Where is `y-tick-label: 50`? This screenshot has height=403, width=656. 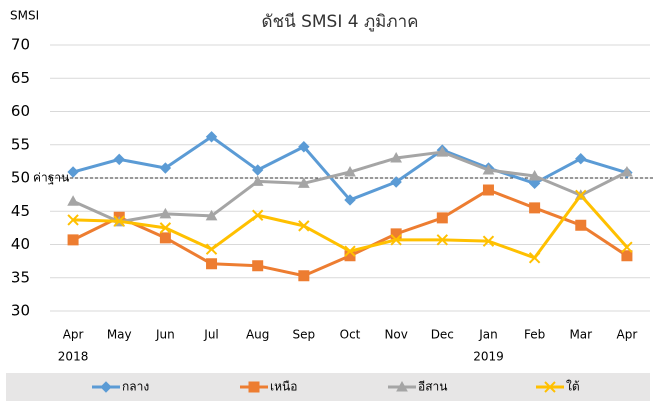 y-tick-label: 50 is located at coordinates (20, 178).